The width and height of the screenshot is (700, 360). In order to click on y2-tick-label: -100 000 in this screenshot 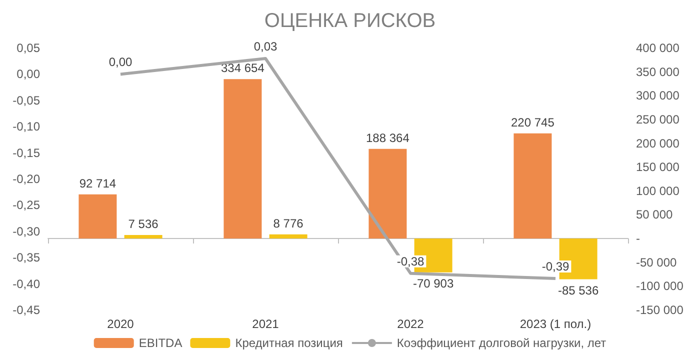, I will do `click(660, 286)`.